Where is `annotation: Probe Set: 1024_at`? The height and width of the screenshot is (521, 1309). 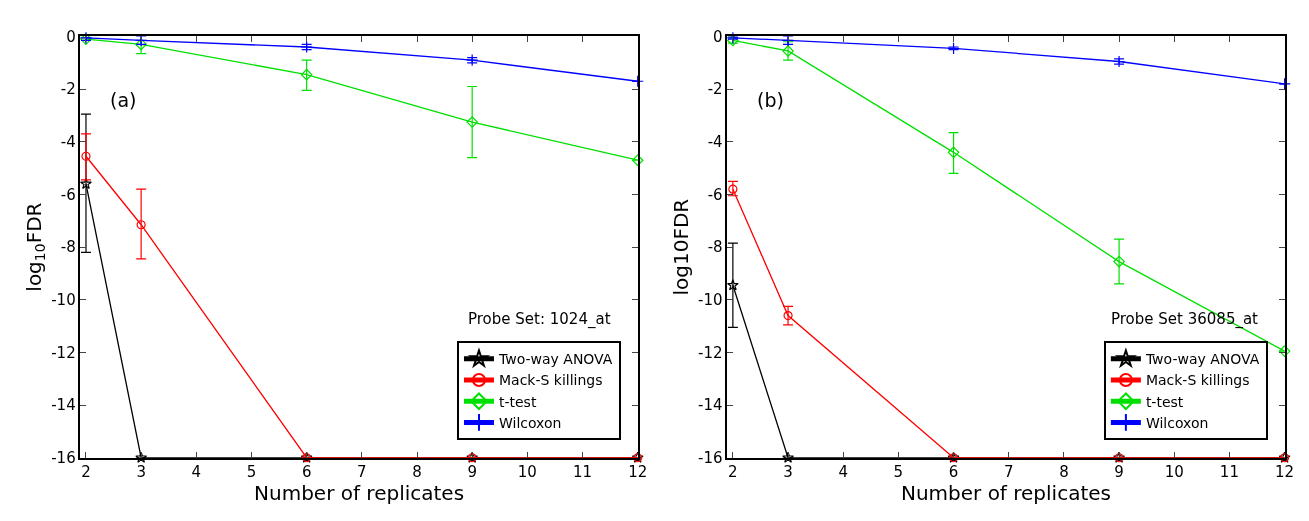
annotation: Probe Set: 1024_at is located at coordinates (539, 319).